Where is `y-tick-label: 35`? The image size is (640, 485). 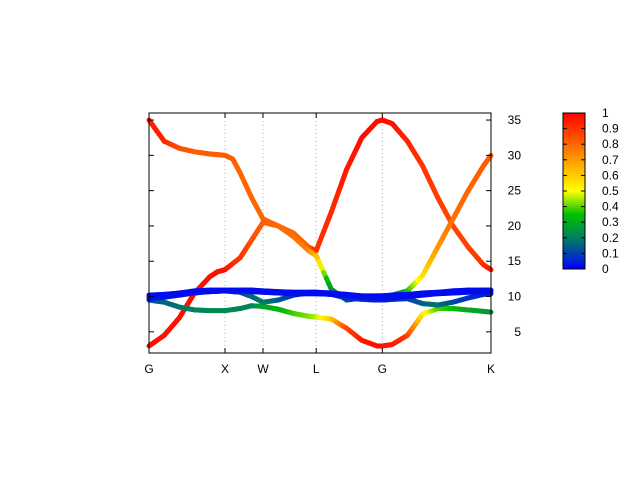
y-tick-label: 35 is located at coordinates (515, 120).